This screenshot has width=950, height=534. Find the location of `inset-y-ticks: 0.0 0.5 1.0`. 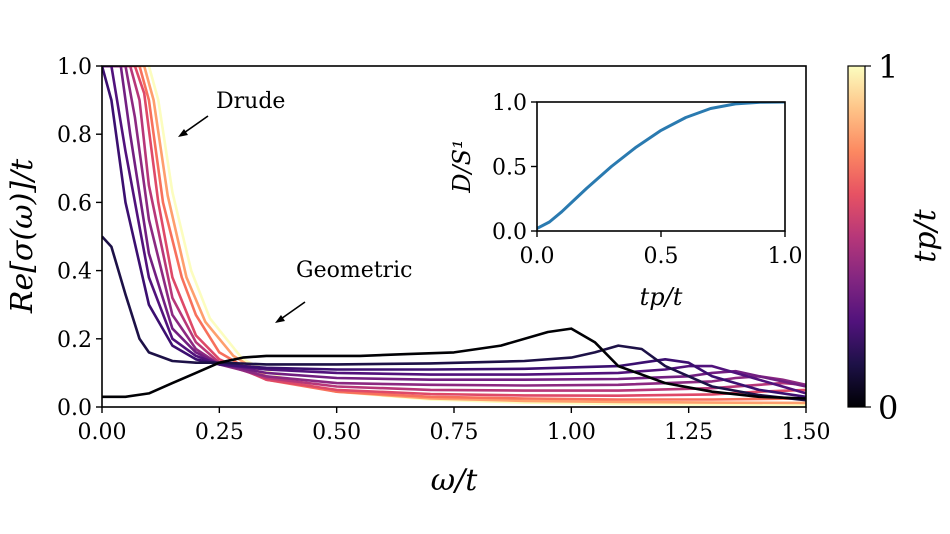

inset-y-ticks: 0.0 0.5 1.0 is located at coordinates (514, 168).